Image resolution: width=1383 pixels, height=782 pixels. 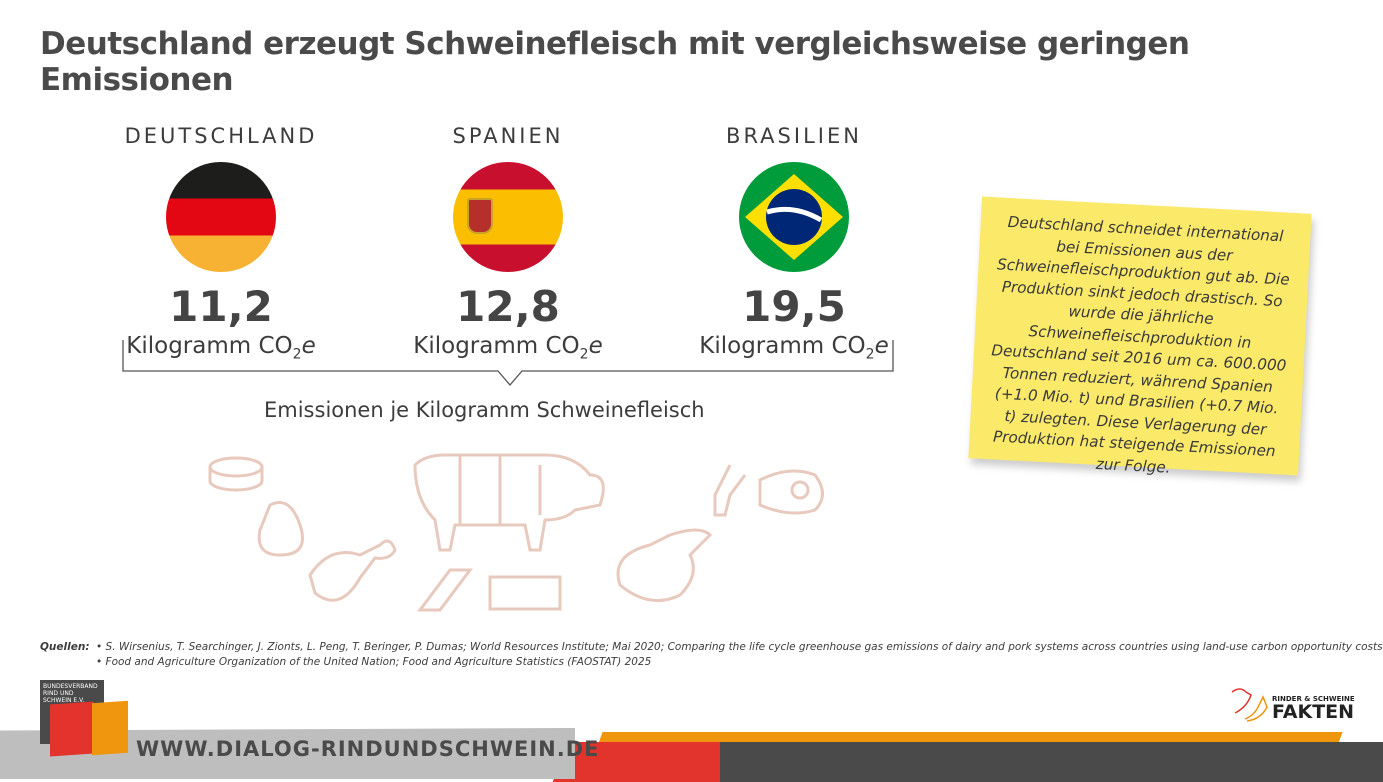 What do you see at coordinates (368, 749) in the screenshot?
I see `website-link: WWW.DIALOG-RINDUNDSCHWEIN.DE` at bounding box center [368, 749].